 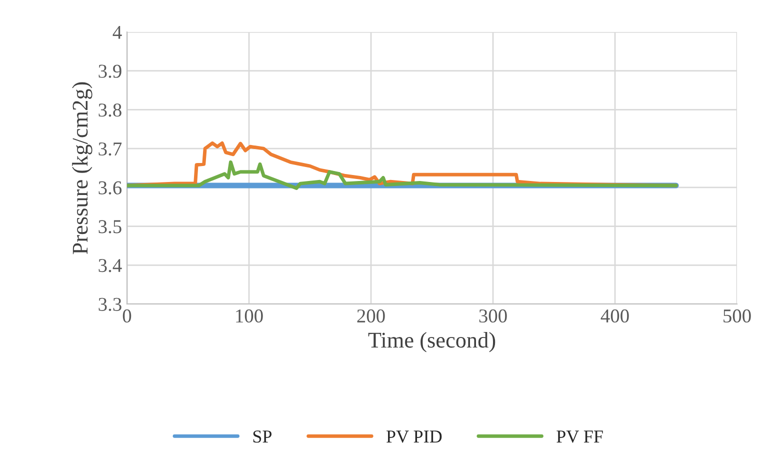 What do you see at coordinates (432, 342) in the screenshot?
I see `x-axis-title: Time (second)` at bounding box center [432, 342].